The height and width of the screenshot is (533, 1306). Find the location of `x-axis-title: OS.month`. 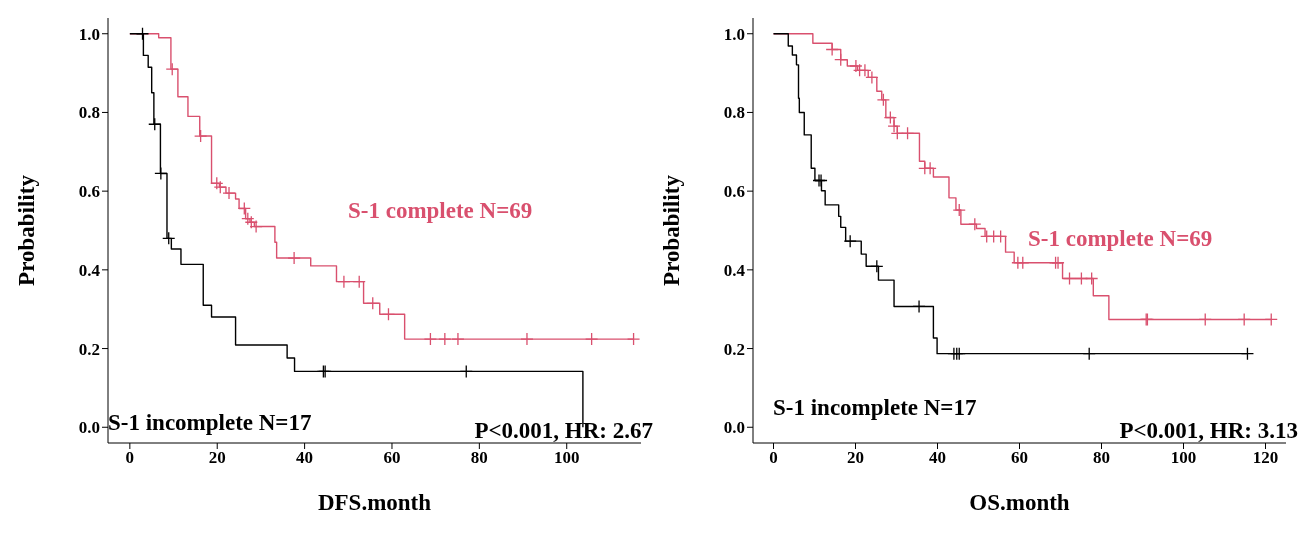

x-axis-title: OS.month is located at coordinates (1019, 502).